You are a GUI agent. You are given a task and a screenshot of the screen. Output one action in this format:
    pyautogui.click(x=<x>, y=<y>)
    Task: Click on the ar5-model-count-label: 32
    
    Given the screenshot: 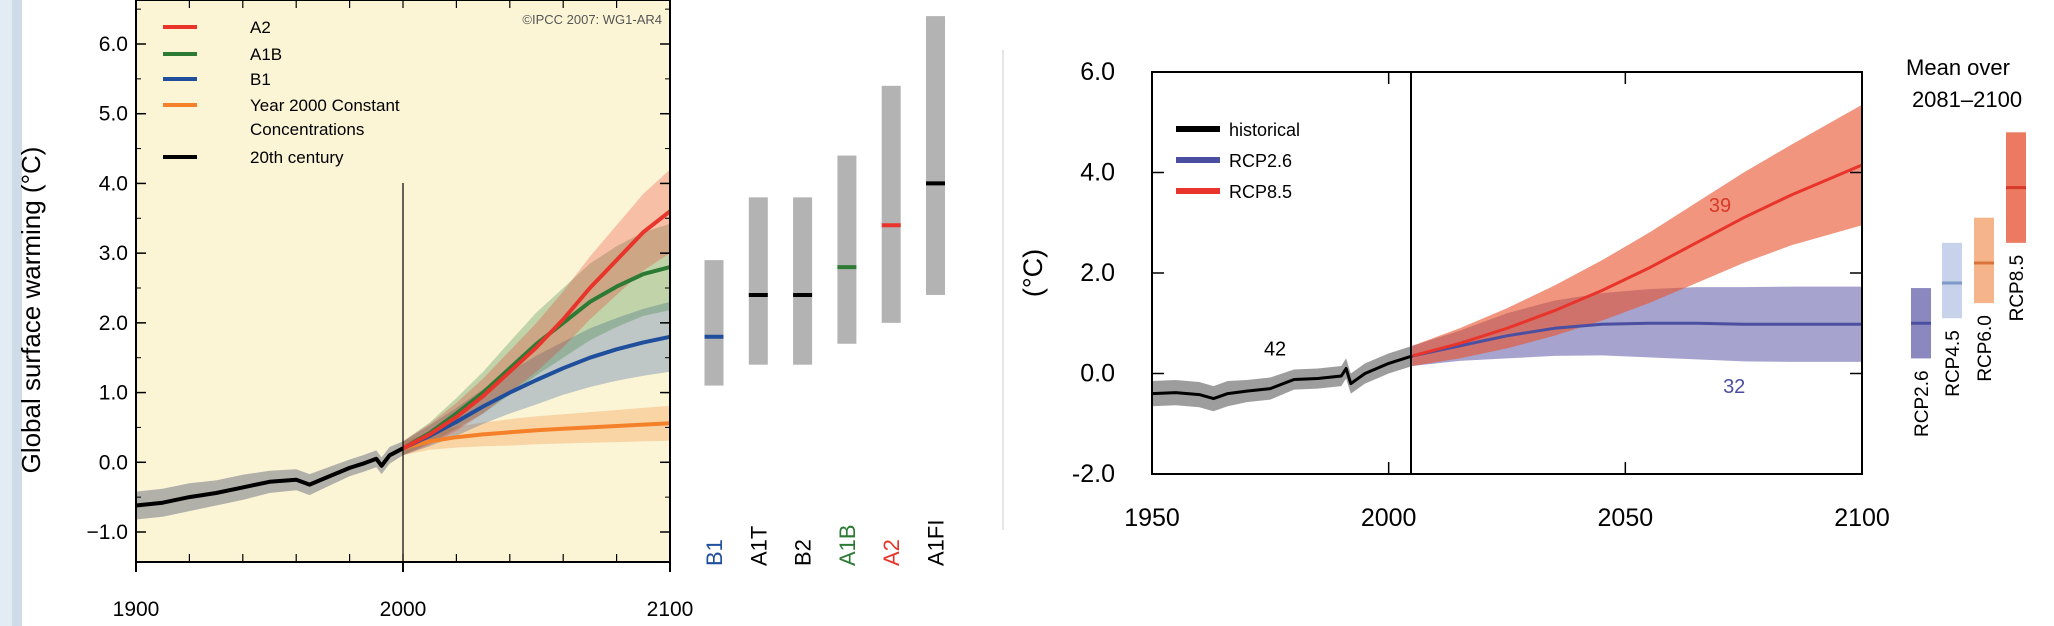 What is the action you would take?
    pyautogui.click(x=1734, y=387)
    